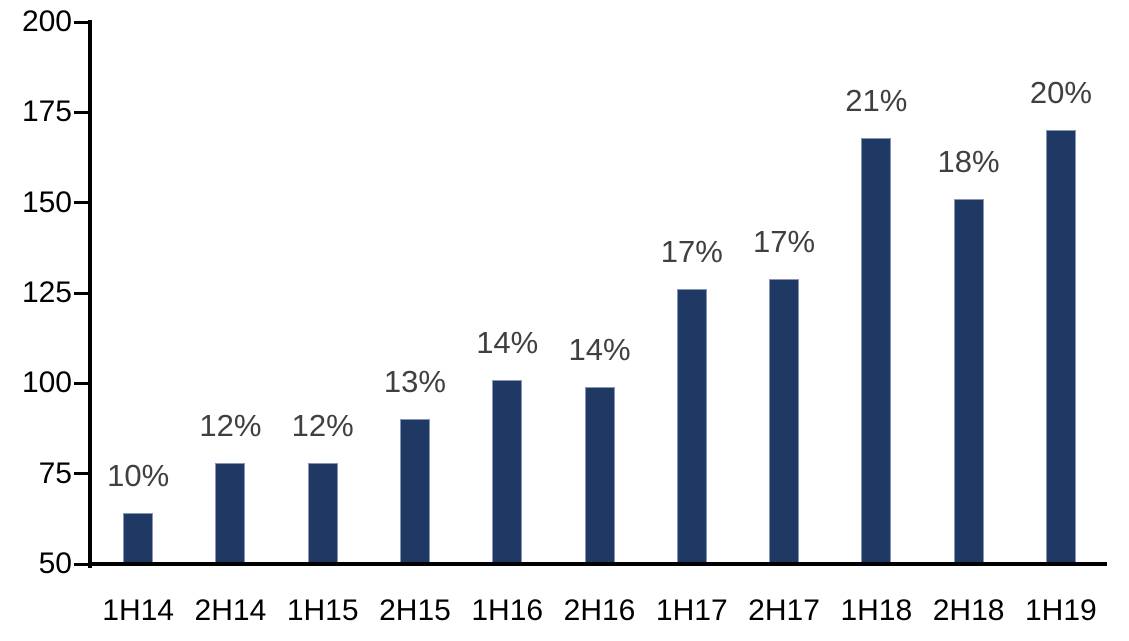 The height and width of the screenshot is (641, 1129). What do you see at coordinates (968, 610) in the screenshot?
I see `x-category-label: 2H18` at bounding box center [968, 610].